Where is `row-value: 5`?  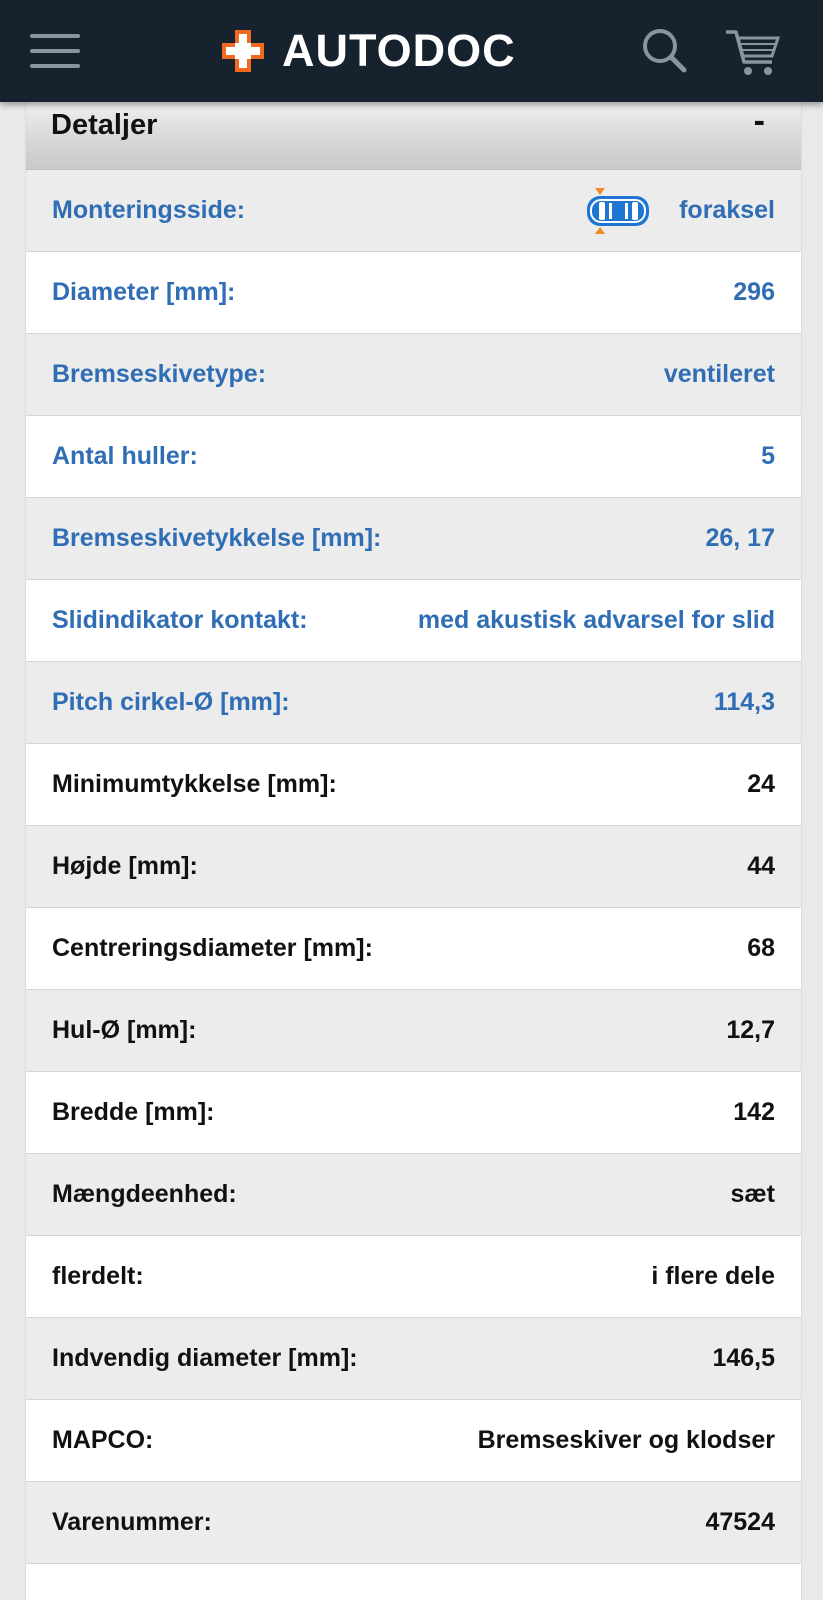
row-value: 5 is located at coordinates (768, 456).